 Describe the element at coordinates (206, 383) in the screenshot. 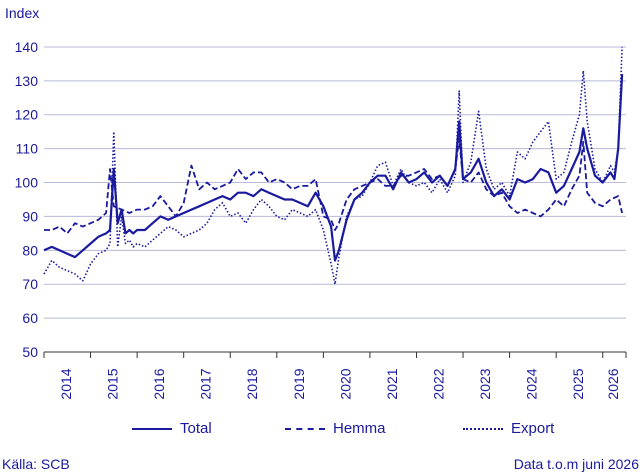

I see `x-tick-label: 2017` at that location.